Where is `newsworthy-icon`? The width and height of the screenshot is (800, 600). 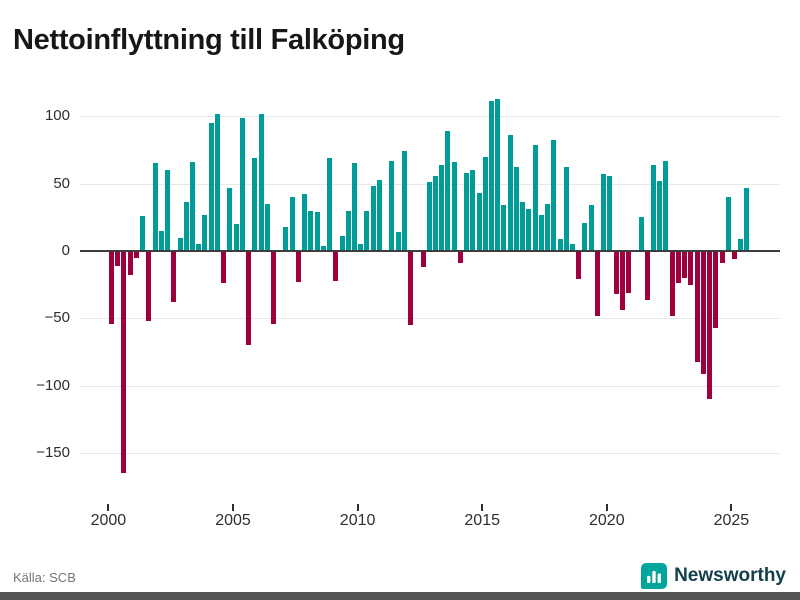
newsworthy-icon is located at coordinates (654, 576).